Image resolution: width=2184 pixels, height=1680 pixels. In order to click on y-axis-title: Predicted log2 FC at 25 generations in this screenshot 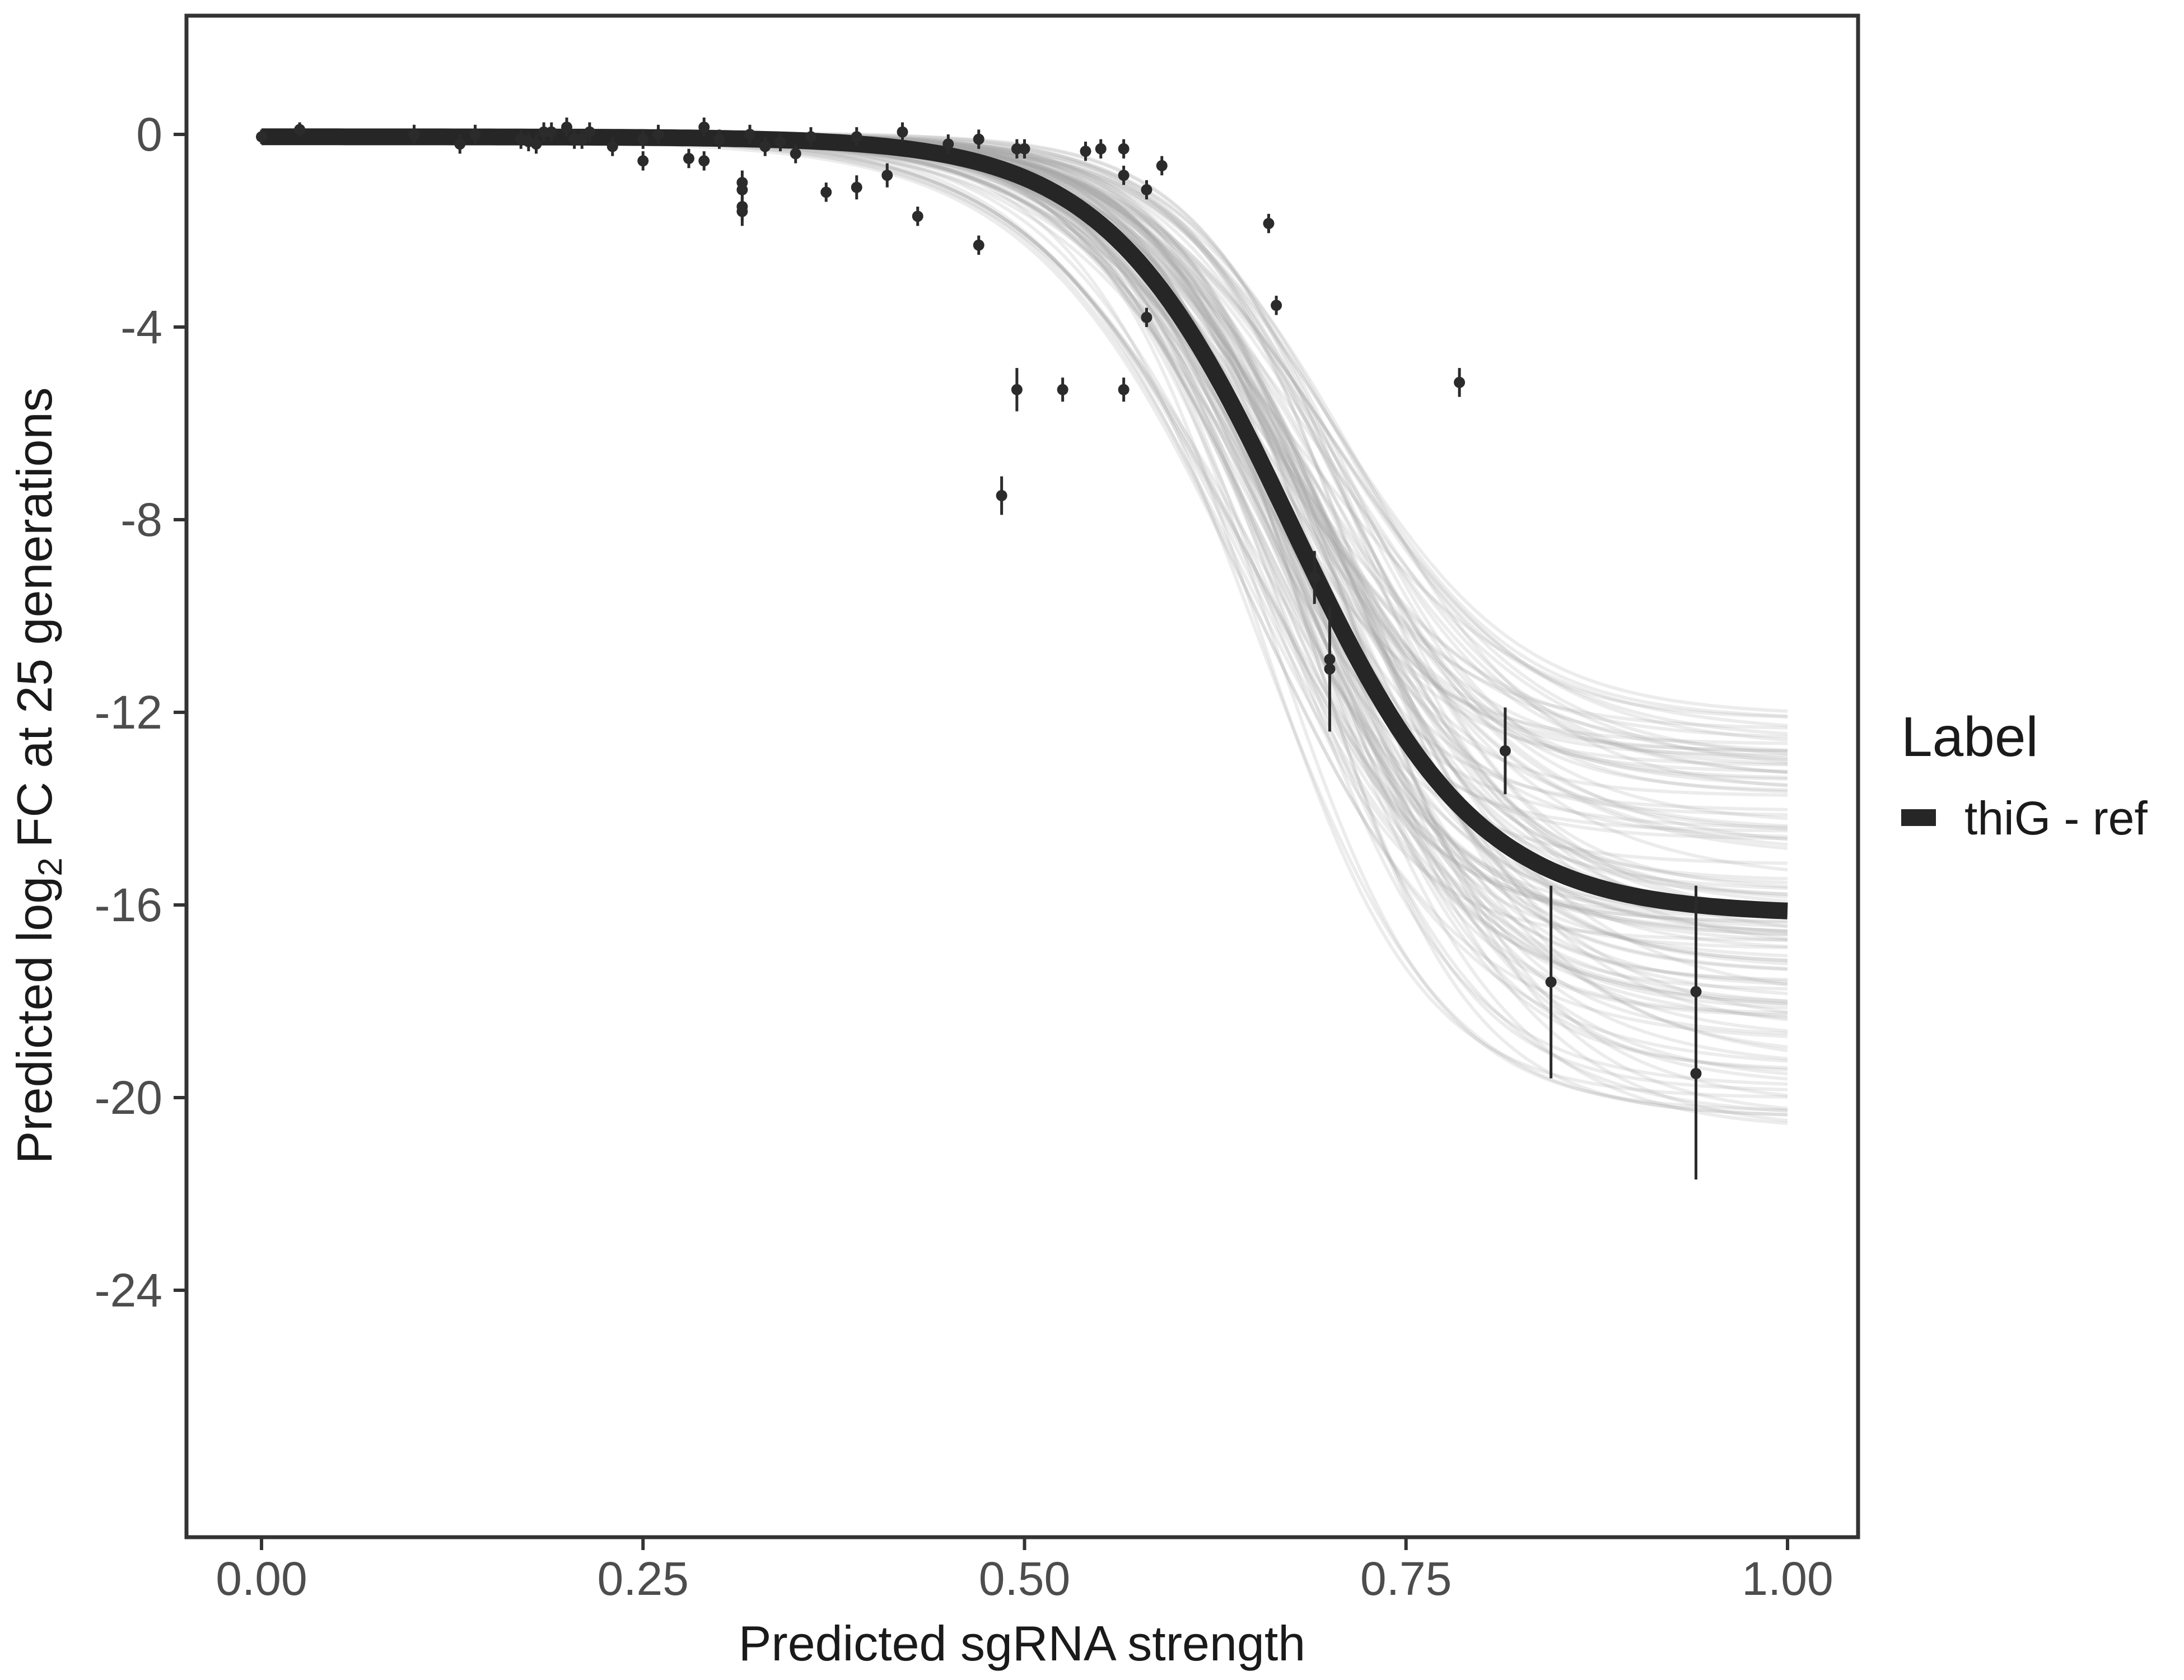, I will do `click(38, 776)`.